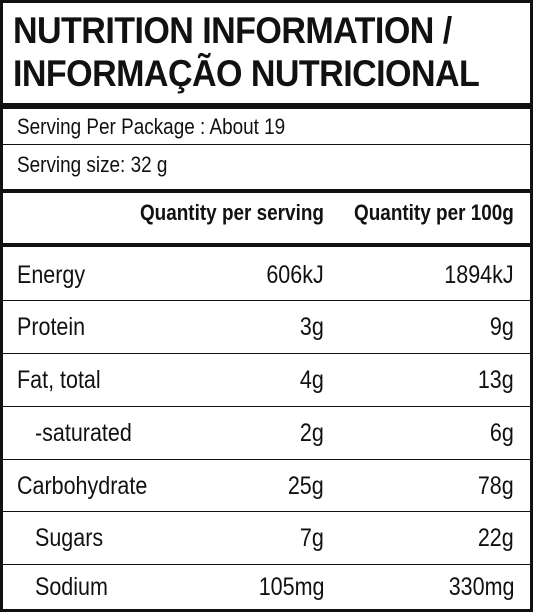  Describe the element at coordinates (306, 486) in the screenshot. I see `per-serving-value: 25g` at that location.